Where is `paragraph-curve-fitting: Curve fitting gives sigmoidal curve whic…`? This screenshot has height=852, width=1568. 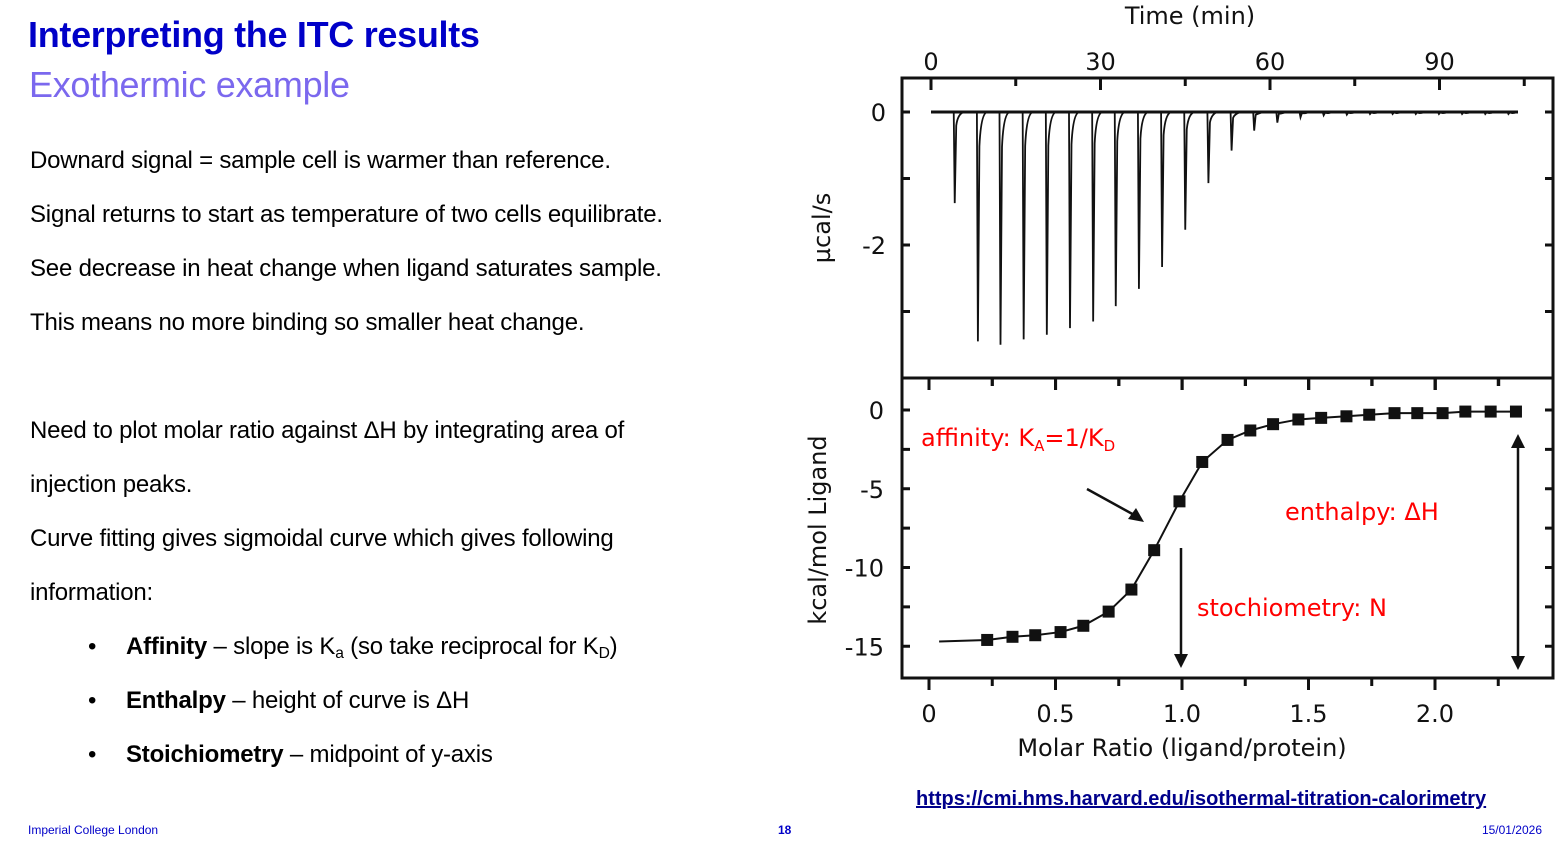 paragraph-curve-fitting: Curve fitting gives sigmoidal curve whic… is located at coordinates (322, 538).